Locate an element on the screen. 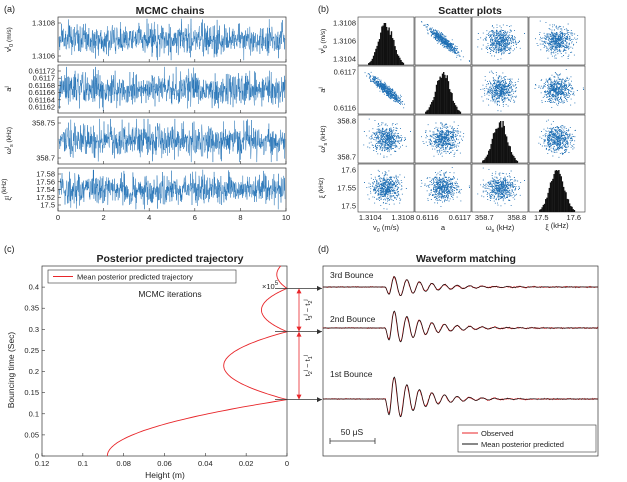 The width and height of the screenshot is (627, 482). chain-xtick-label: 4 is located at coordinates (149, 217).